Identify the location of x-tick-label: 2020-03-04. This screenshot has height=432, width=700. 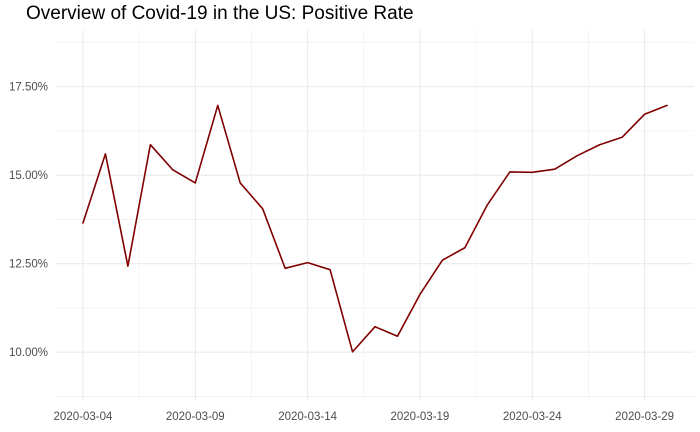
(83, 417).